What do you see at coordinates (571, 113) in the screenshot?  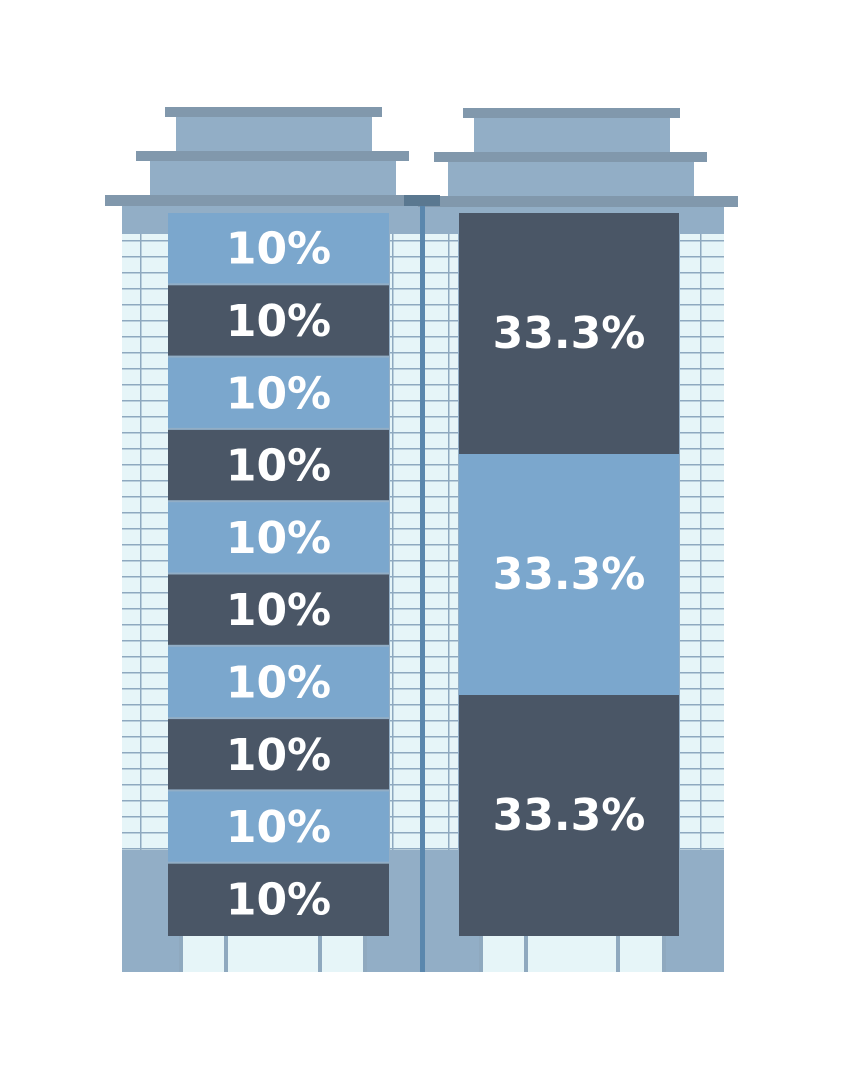 I see `right-tower-roof-cap` at bounding box center [571, 113].